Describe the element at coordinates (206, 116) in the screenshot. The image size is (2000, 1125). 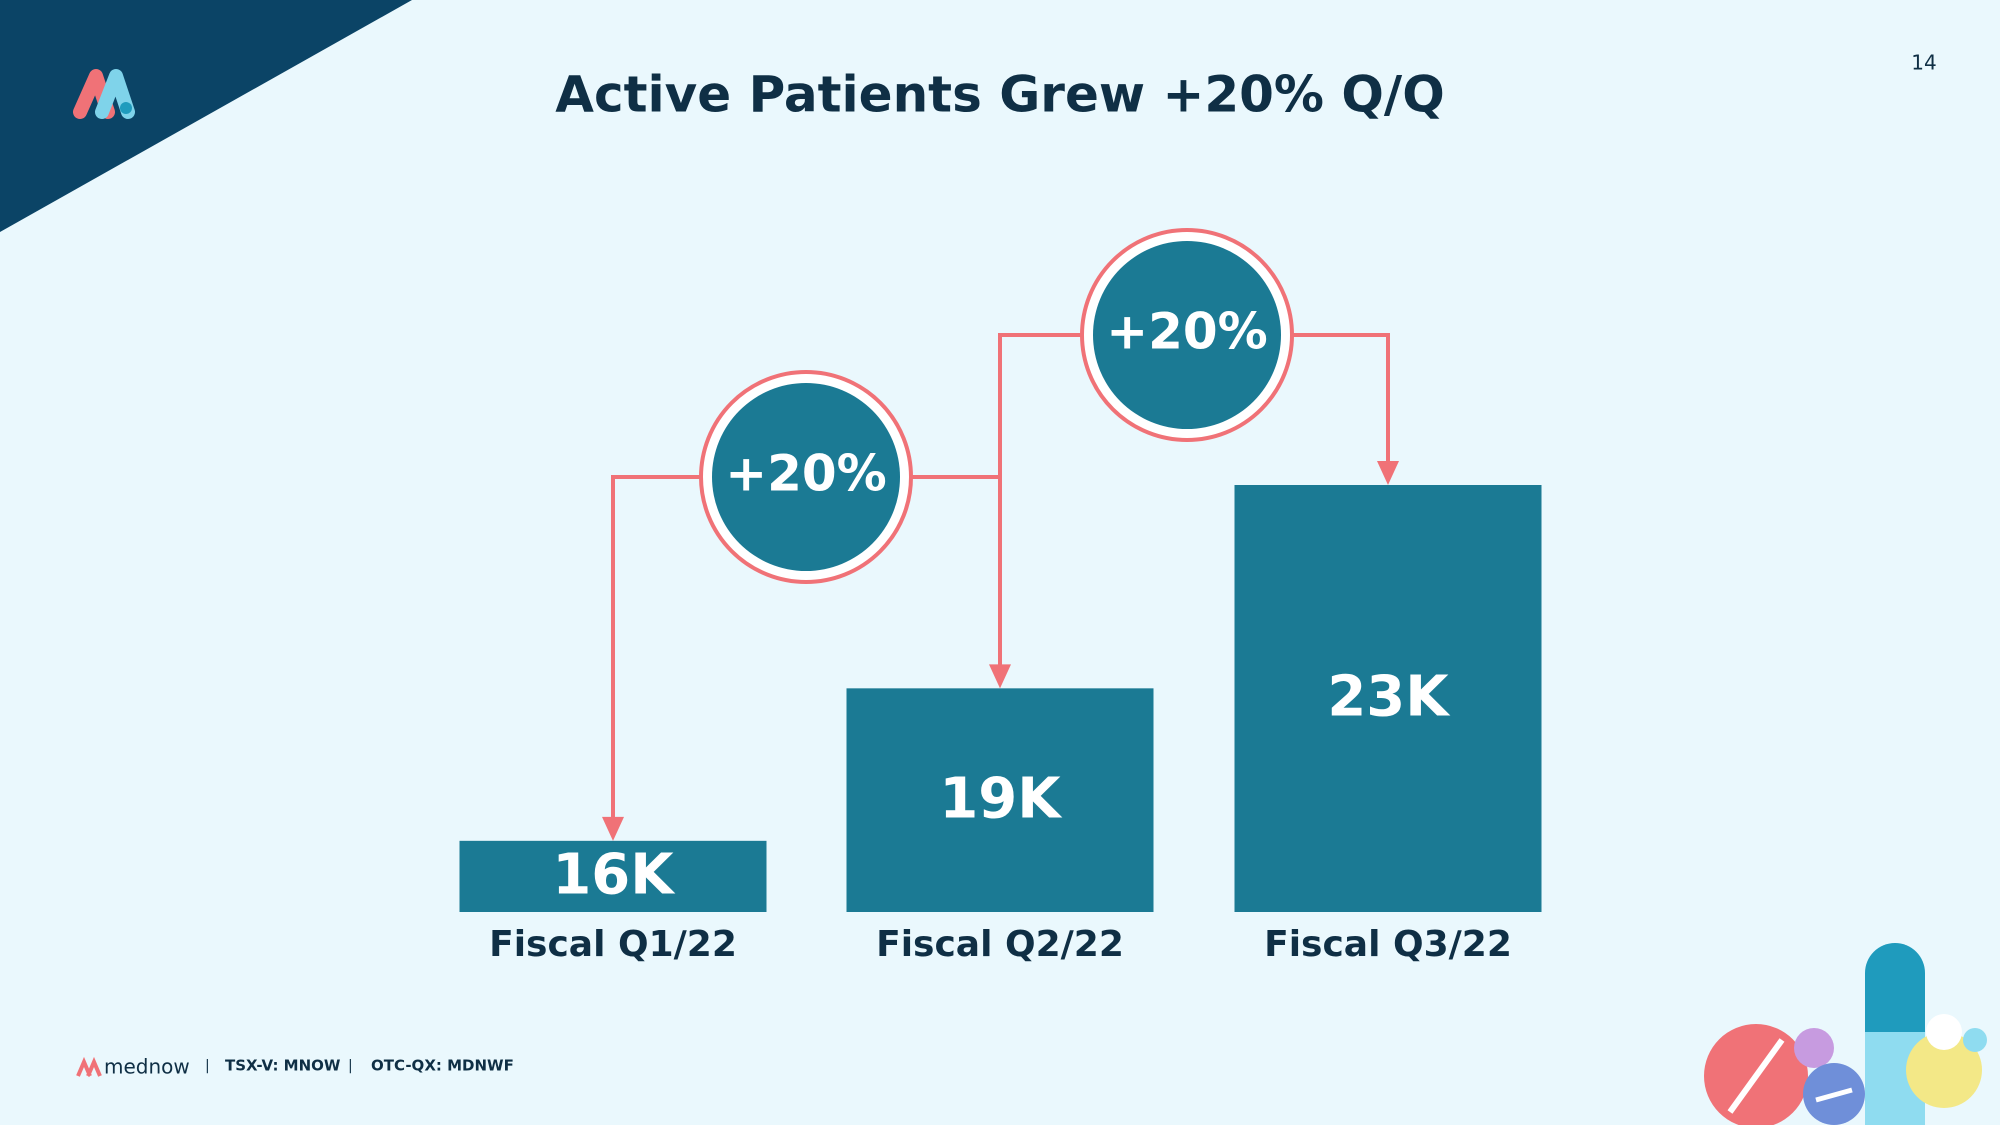
I see `corner-banner` at that location.